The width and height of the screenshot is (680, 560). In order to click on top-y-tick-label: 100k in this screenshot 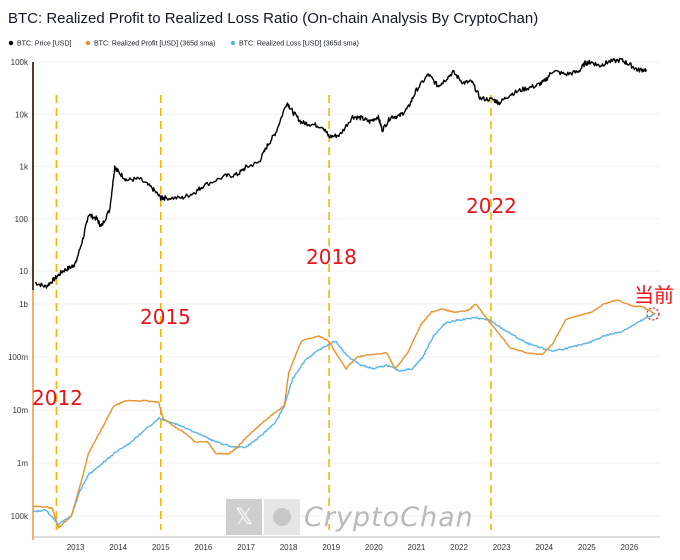, I will do `click(20, 62)`.